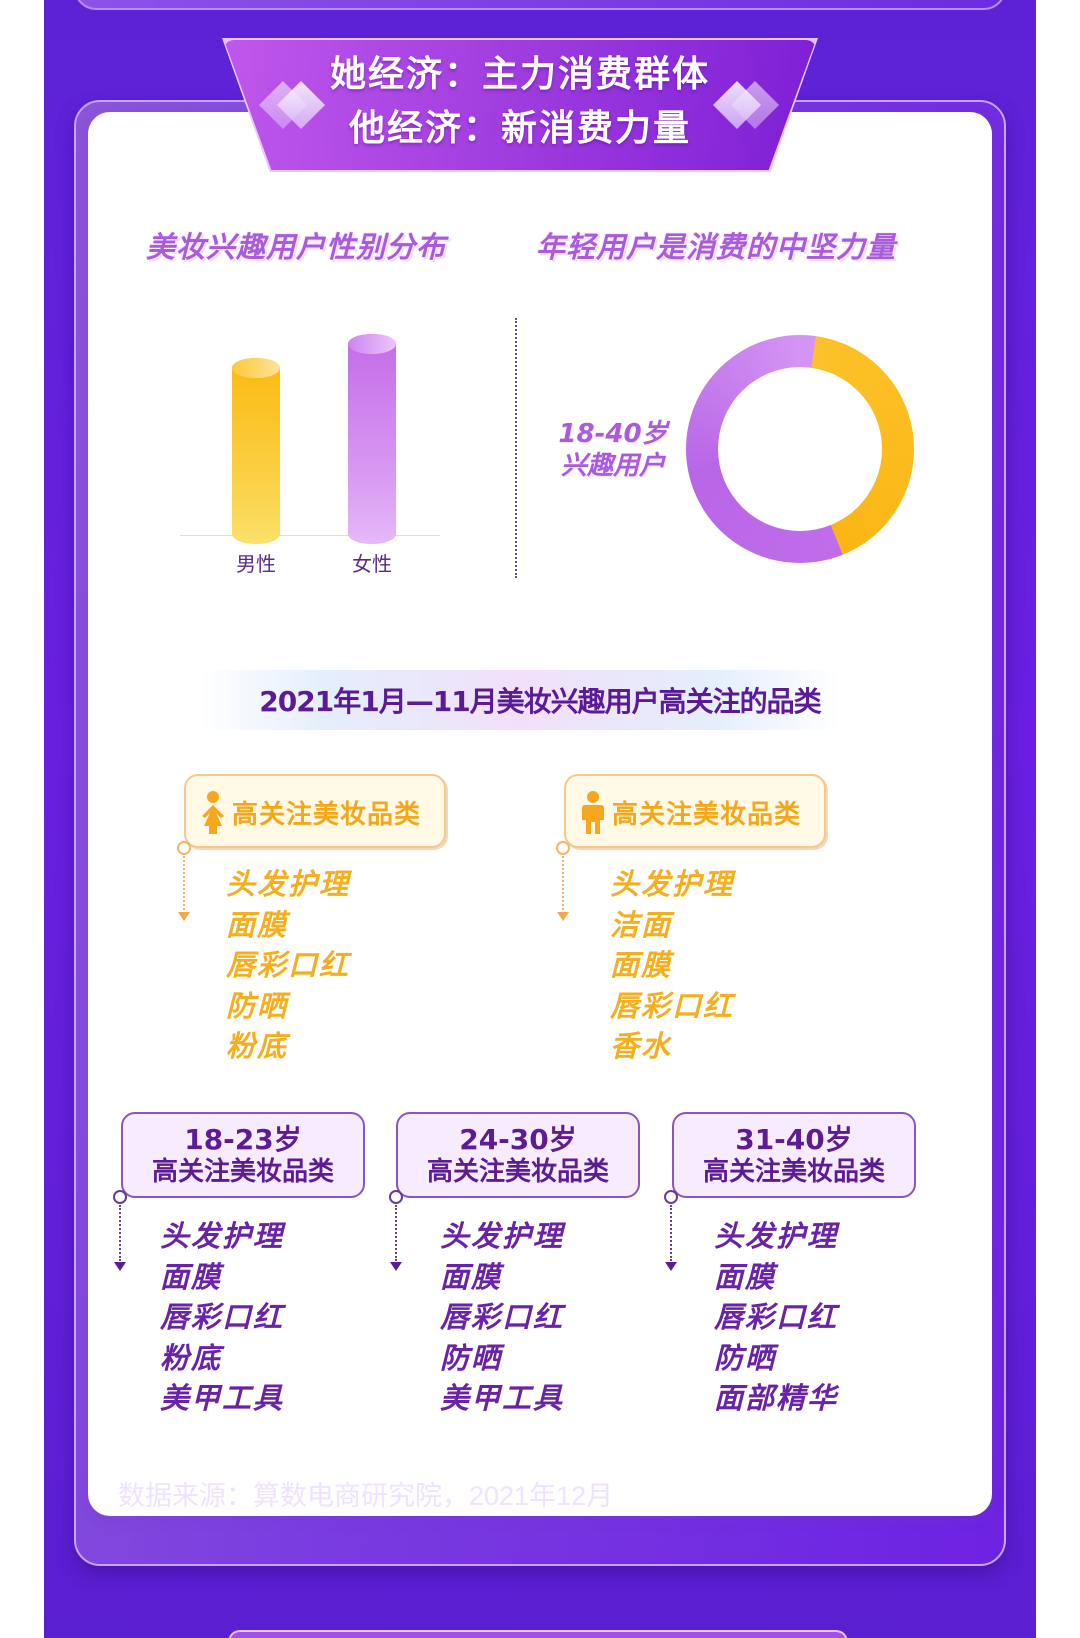  What do you see at coordinates (243, 1139) in the screenshot?
I see `age-range: 18-23岁` at bounding box center [243, 1139].